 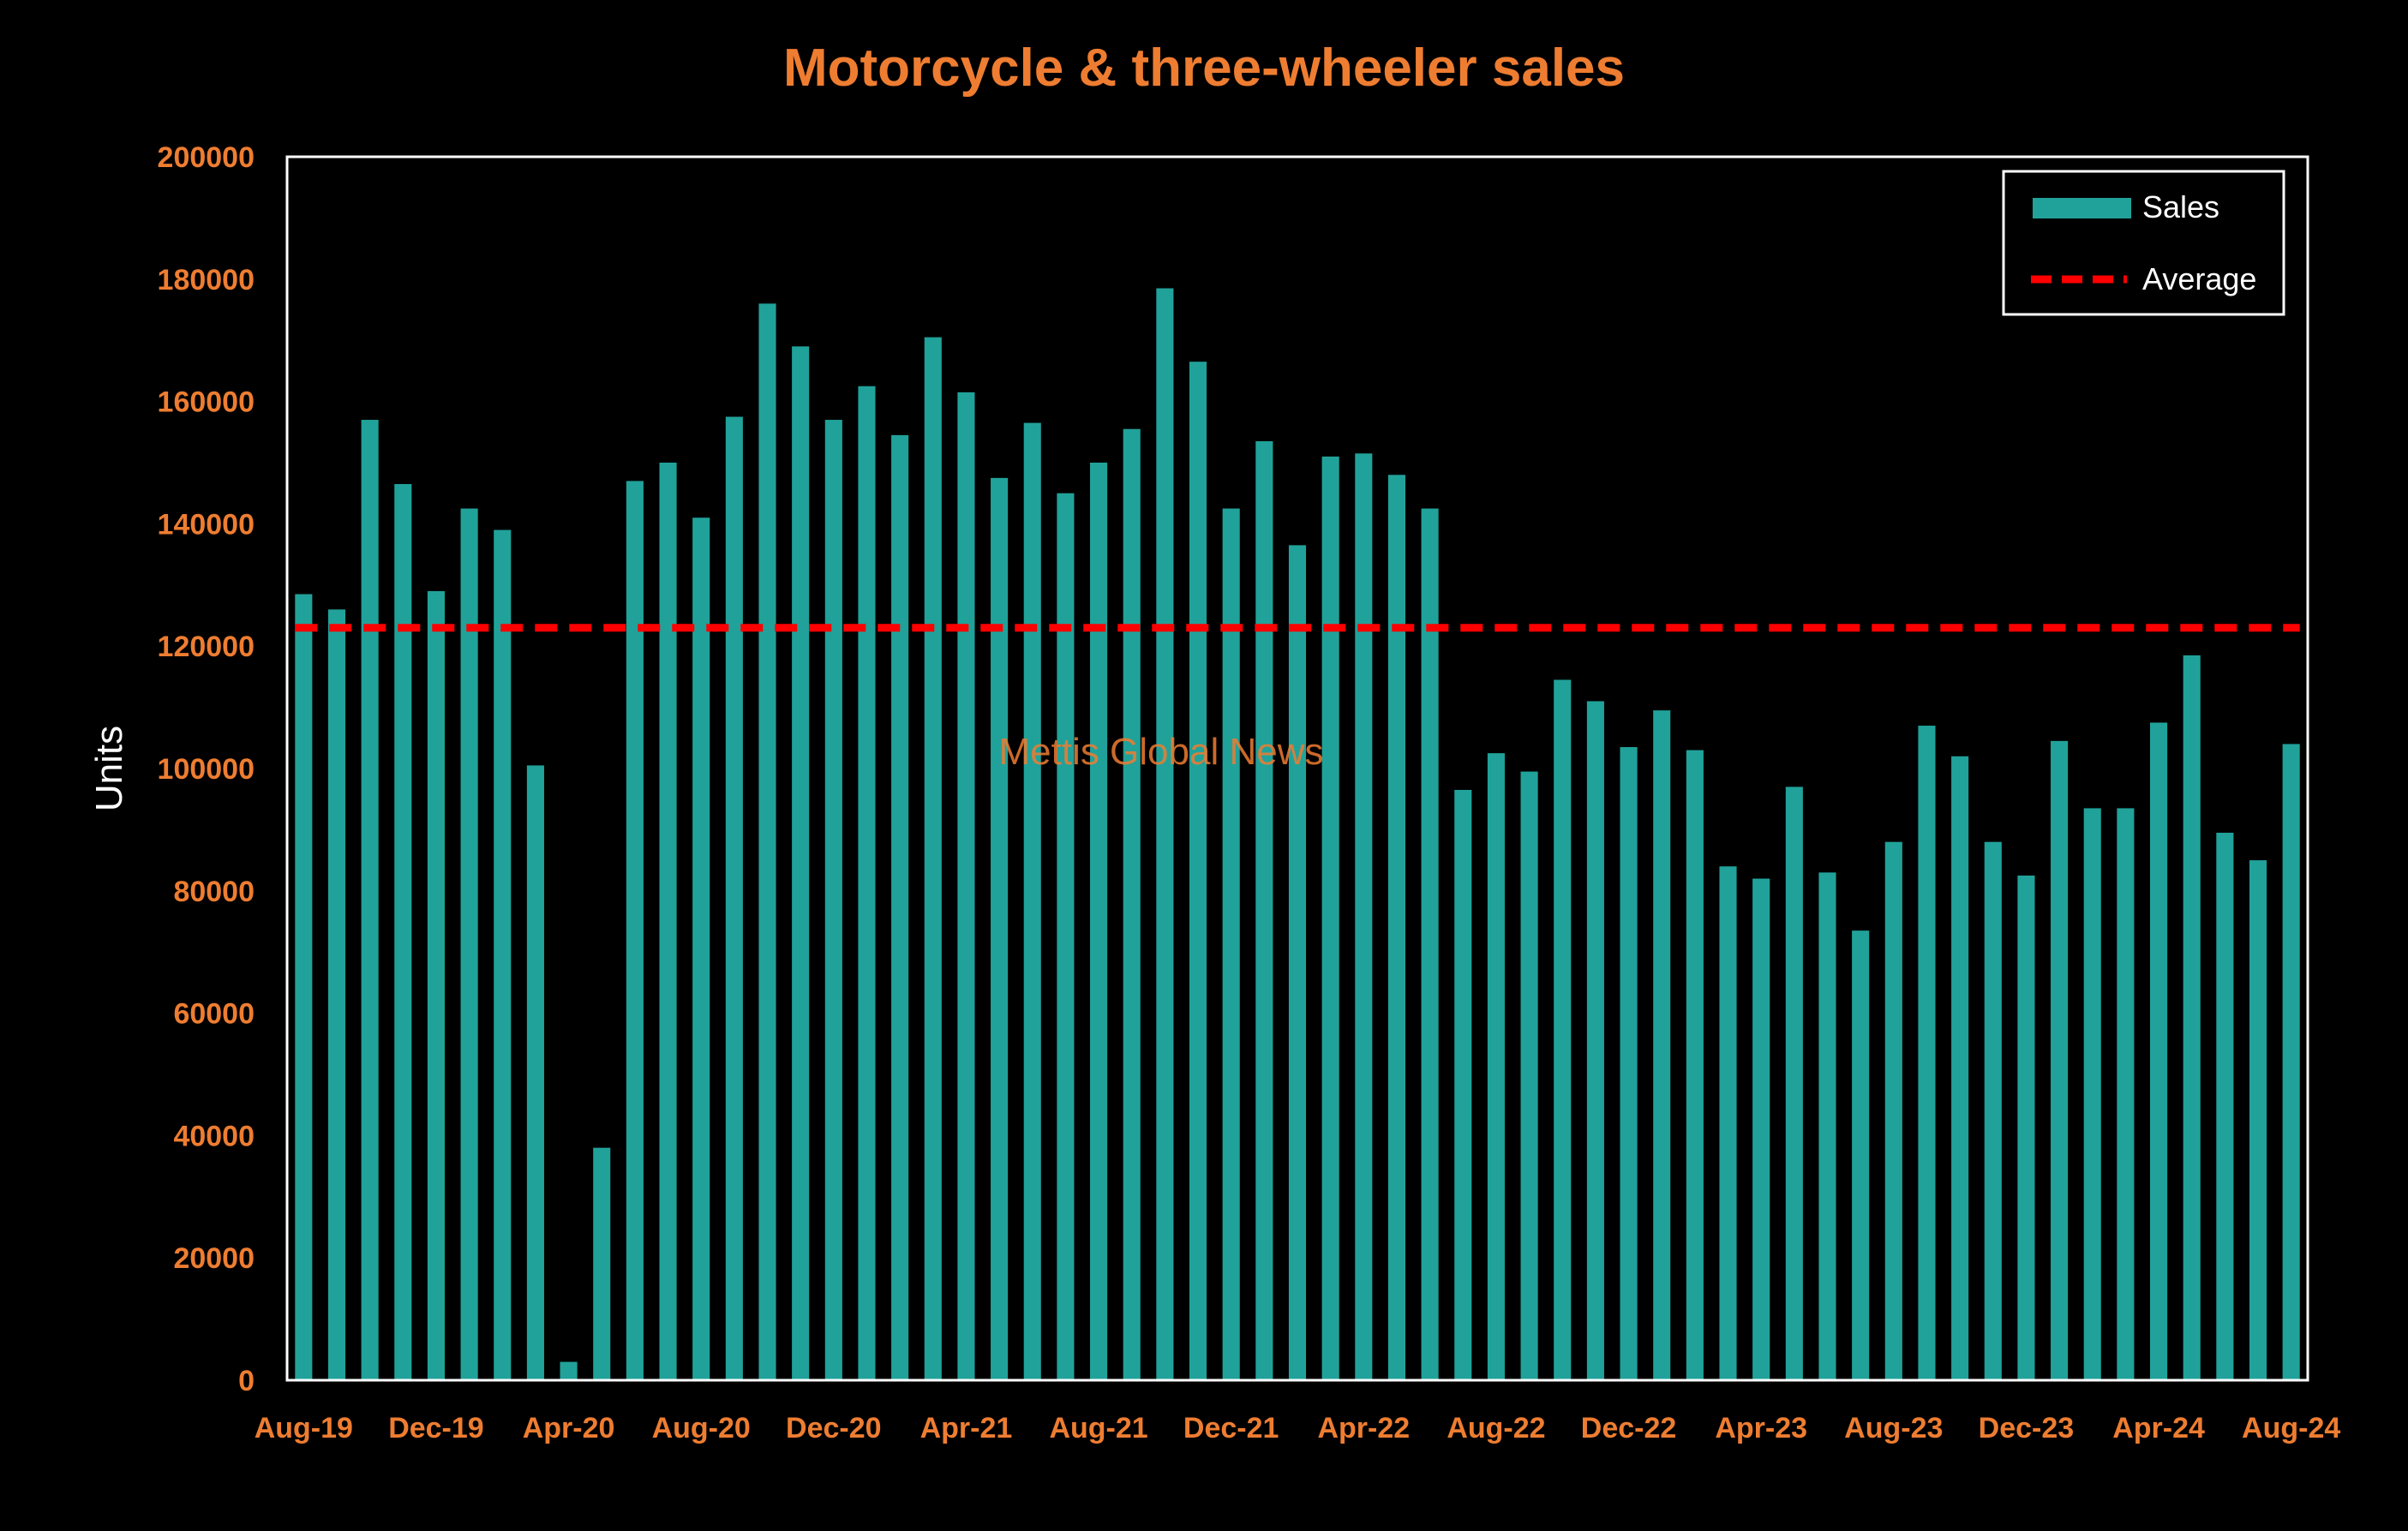 I want to click on legend-average-label: Average, so click(x=2199, y=278).